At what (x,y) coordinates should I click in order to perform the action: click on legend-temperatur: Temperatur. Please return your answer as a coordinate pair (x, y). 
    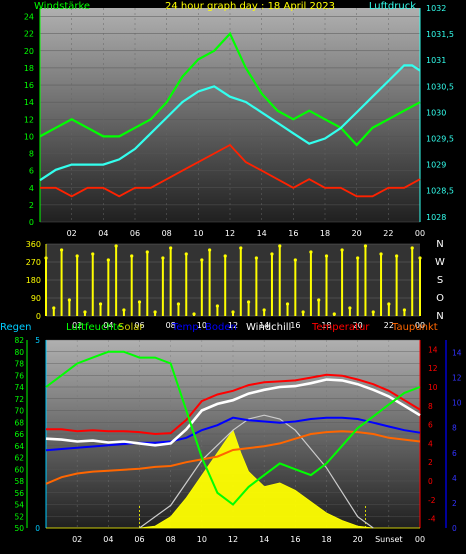
    Looking at the image, I should click on (340, 327).